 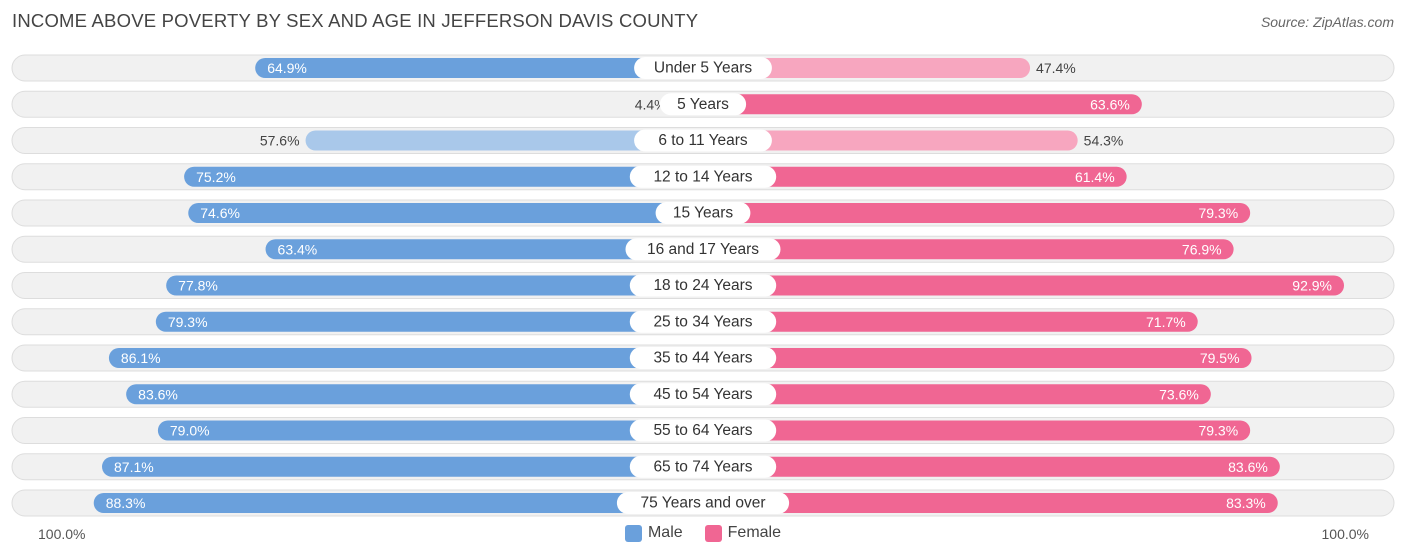 I want to click on category-label: 12 to 14 Years, so click(x=702, y=176).